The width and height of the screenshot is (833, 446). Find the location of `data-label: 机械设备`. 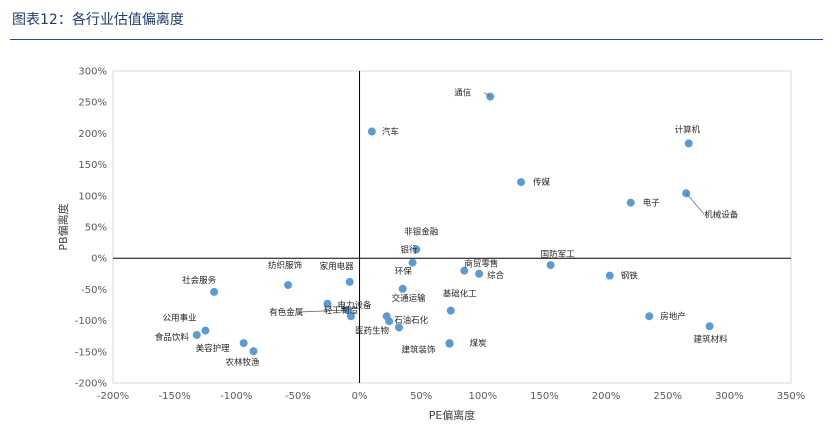

data-label: 机械设备 is located at coordinates (721, 214).